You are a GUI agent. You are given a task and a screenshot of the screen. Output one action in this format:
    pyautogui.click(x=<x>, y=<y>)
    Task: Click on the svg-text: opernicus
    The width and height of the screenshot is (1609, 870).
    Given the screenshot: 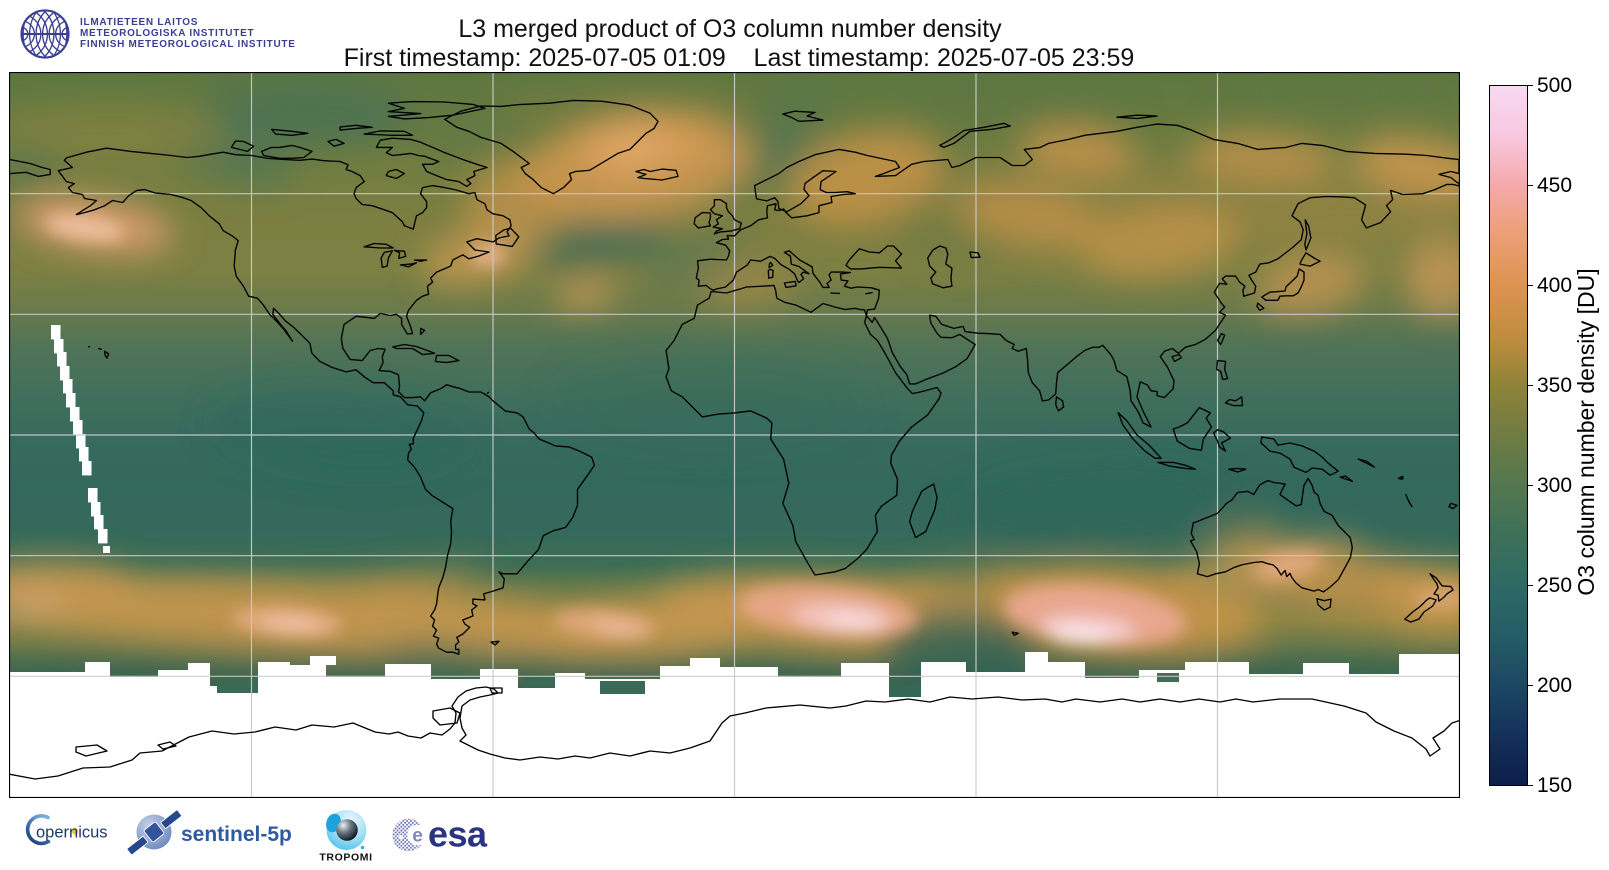 What is the action you would take?
    pyautogui.click(x=72, y=833)
    